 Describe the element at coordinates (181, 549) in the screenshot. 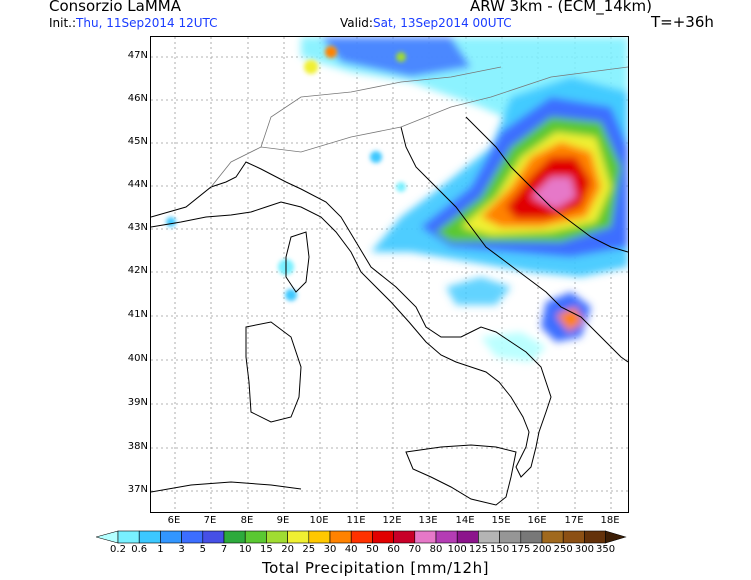

I see `legend-value: 3` at that location.